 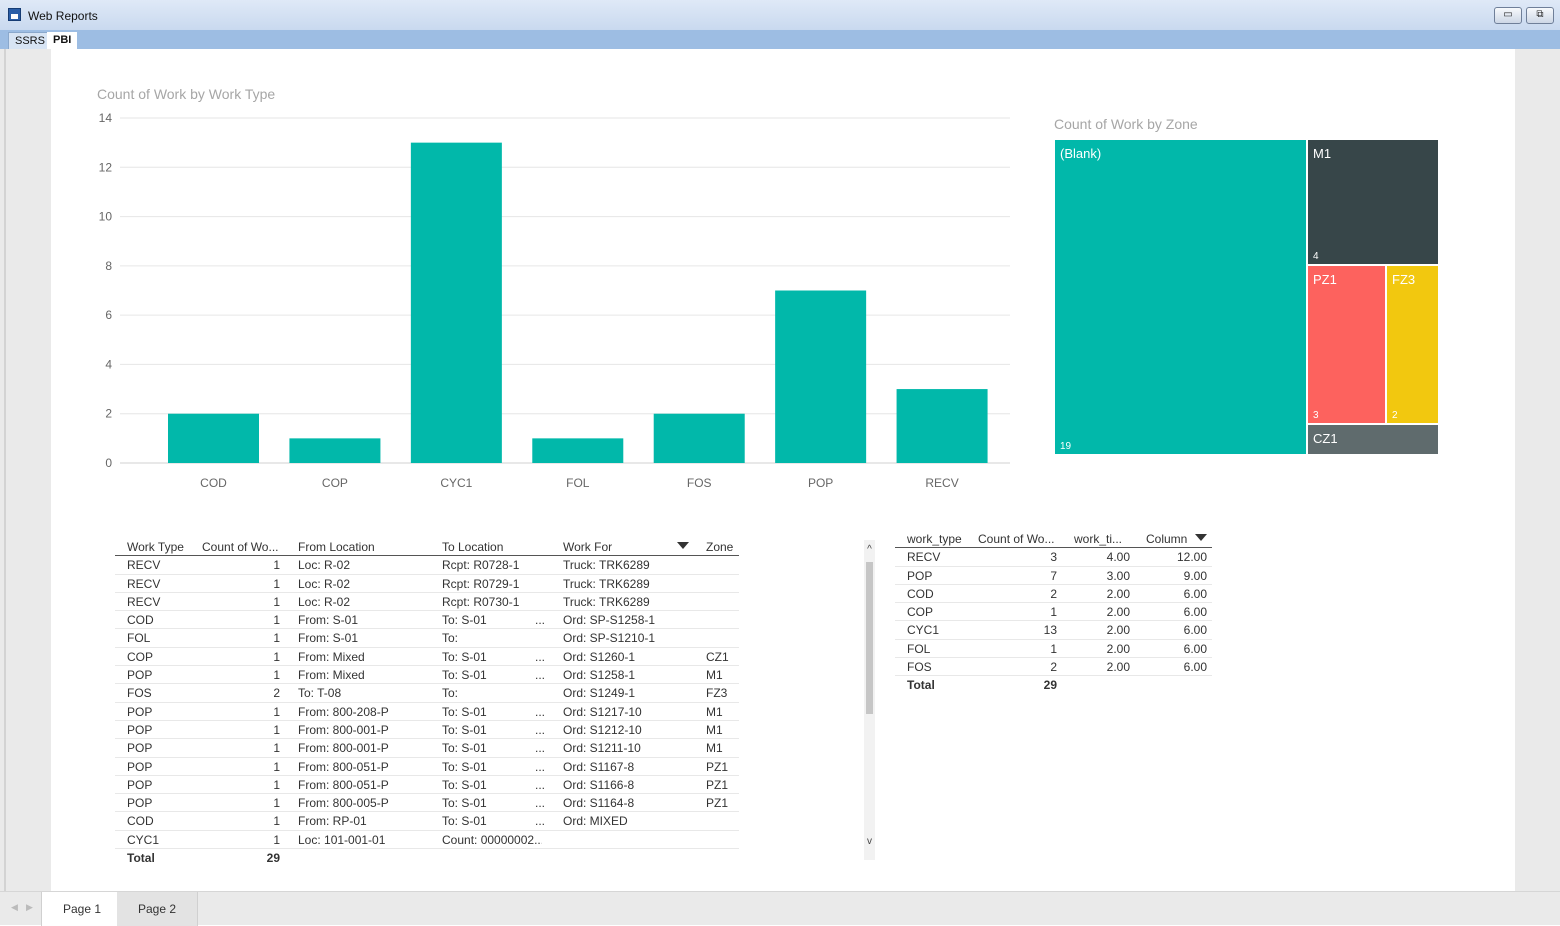 I want to click on restore-button: ⧉, so click(x=1540, y=15).